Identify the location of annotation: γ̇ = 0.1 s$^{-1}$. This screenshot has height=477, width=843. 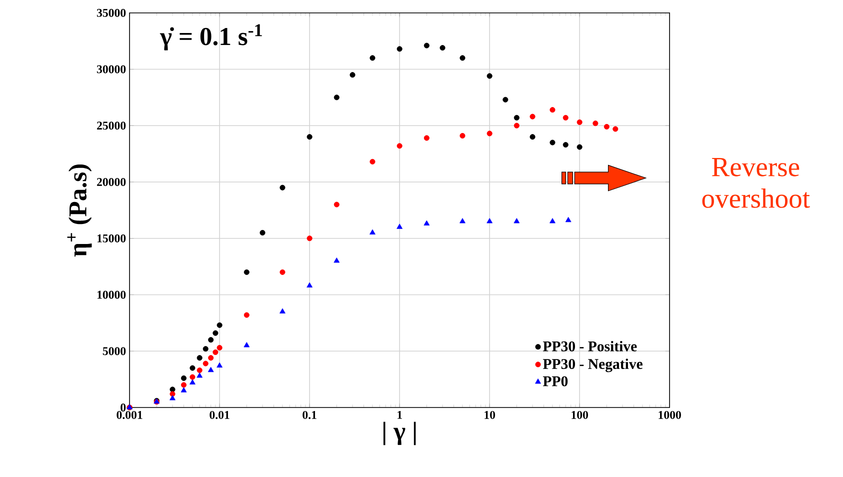
(211, 37).